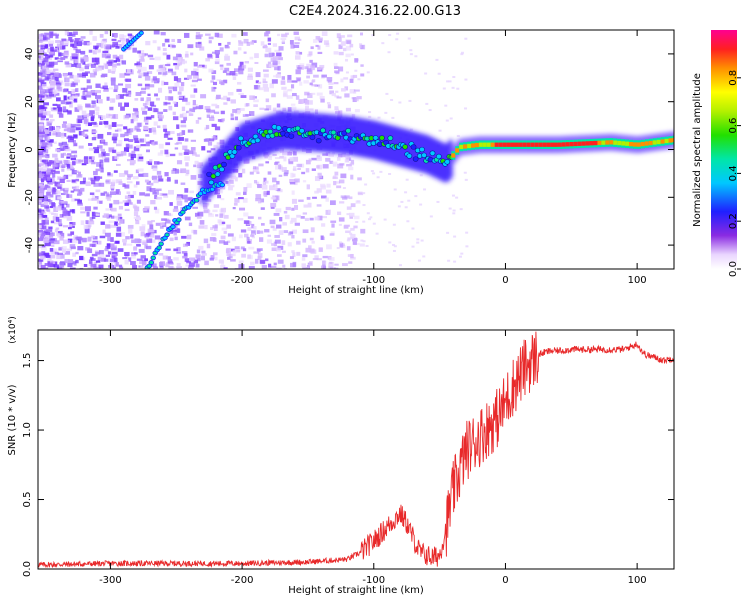 The height and width of the screenshot is (600, 750). What do you see at coordinates (224, 164) in the screenshot?
I see `trace-blob` at bounding box center [224, 164].